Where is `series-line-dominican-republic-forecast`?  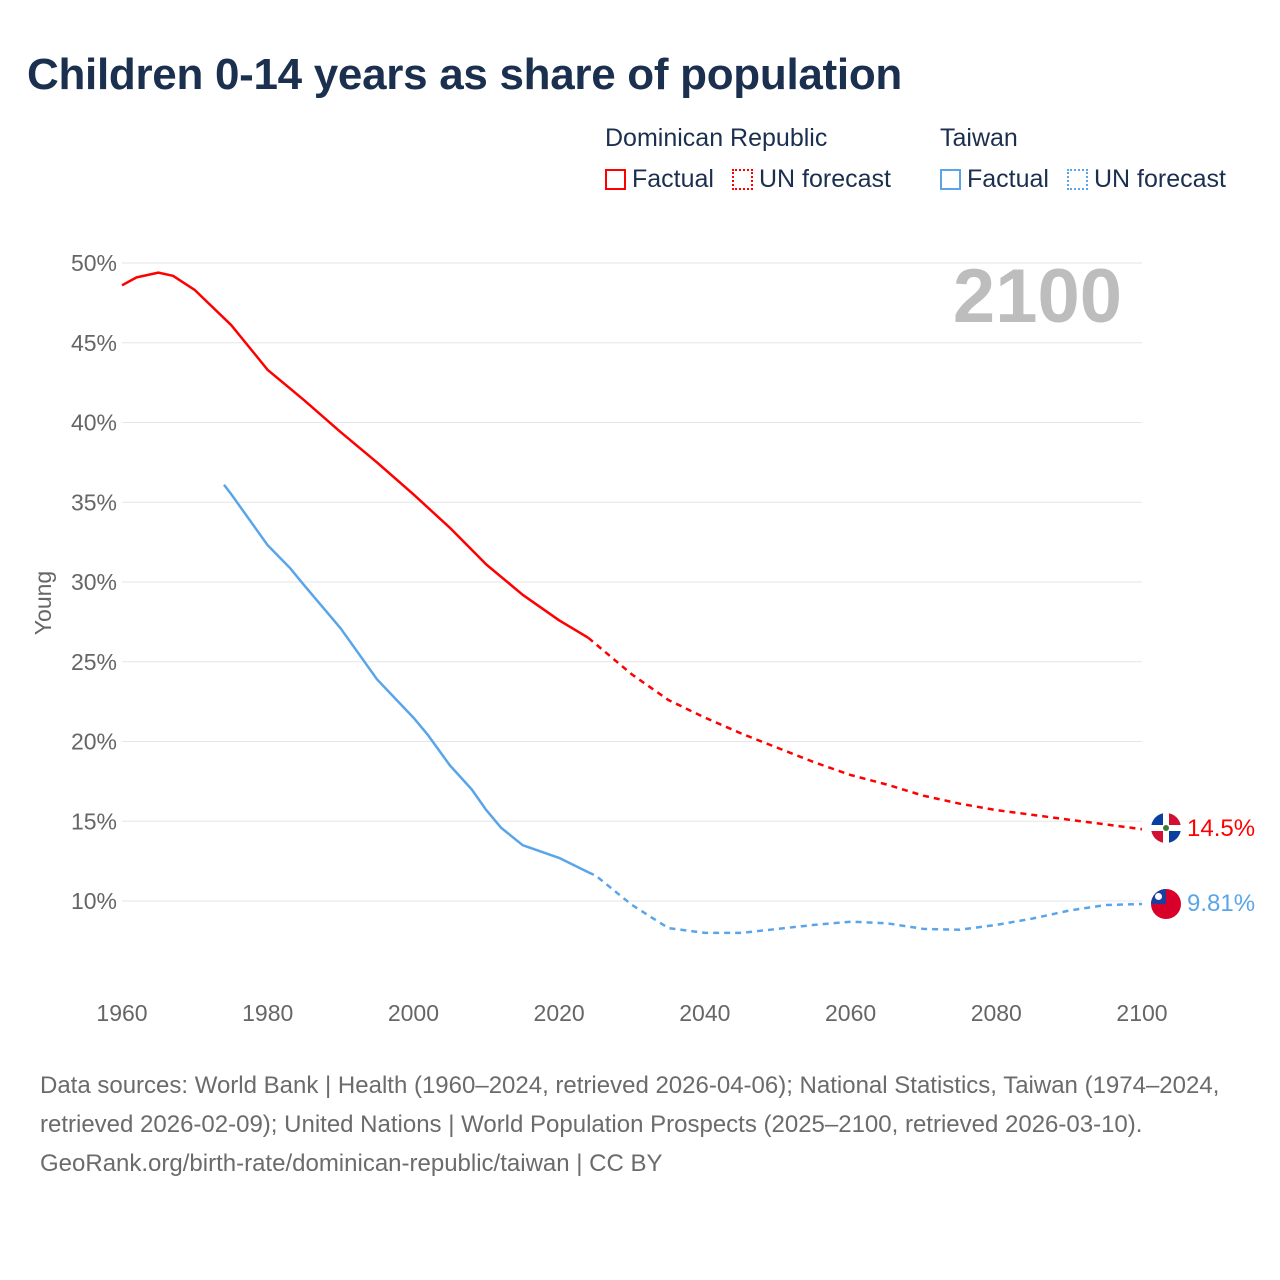
series-line-dominican-republic-forecast is located at coordinates (865, 733).